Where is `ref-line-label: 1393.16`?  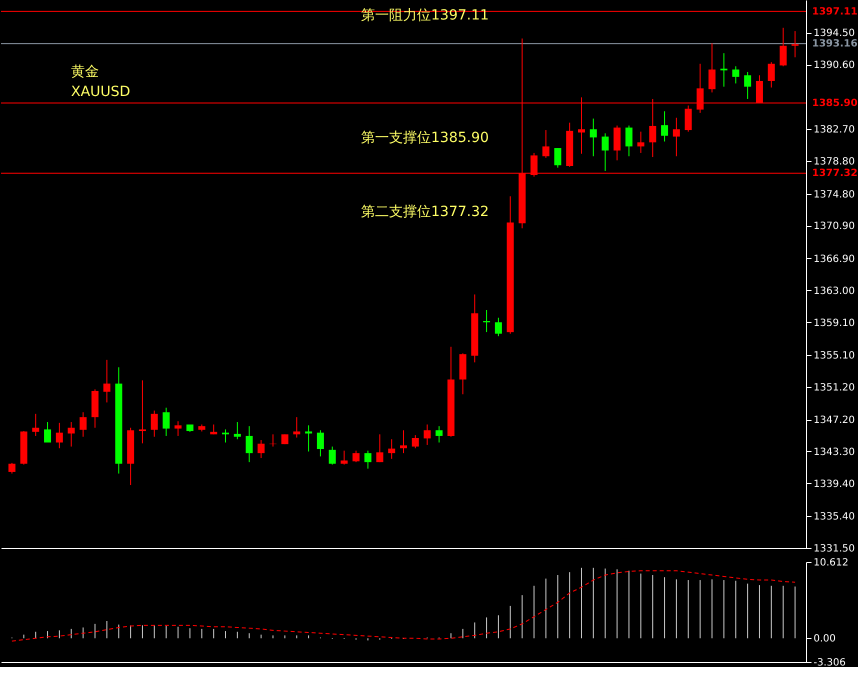
ref-line-label: 1393.16 is located at coordinates (835, 44).